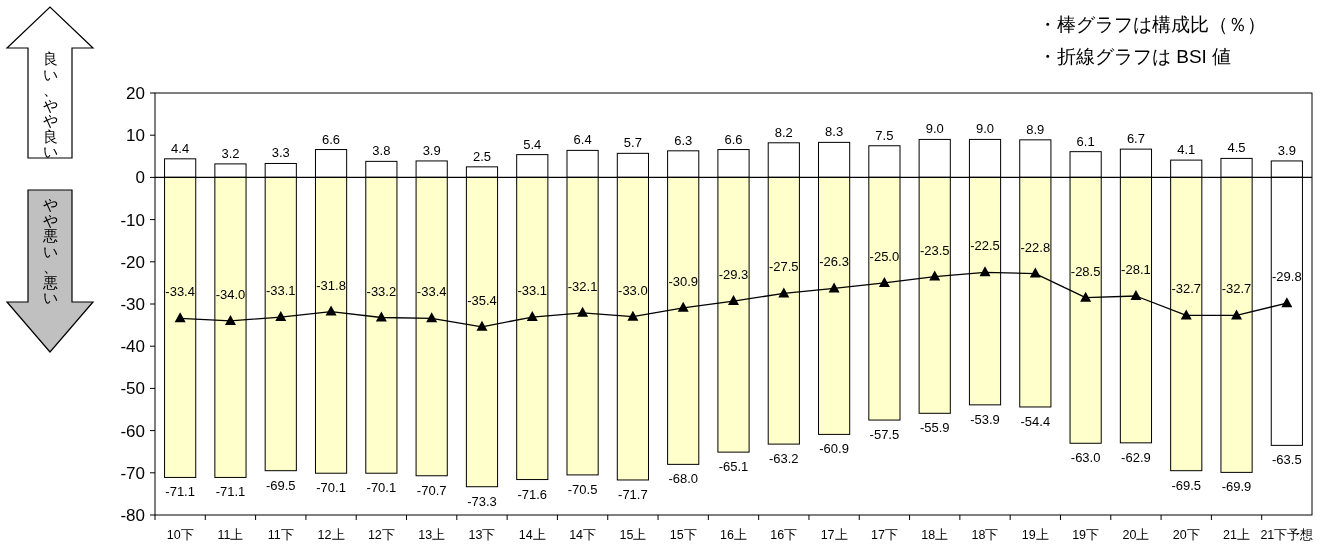 The width and height of the screenshot is (1325, 556). What do you see at coordinates (1035, 535) in the screenshot?
I see `x-tick-label: 19上` at bounding box center [1035, 535].